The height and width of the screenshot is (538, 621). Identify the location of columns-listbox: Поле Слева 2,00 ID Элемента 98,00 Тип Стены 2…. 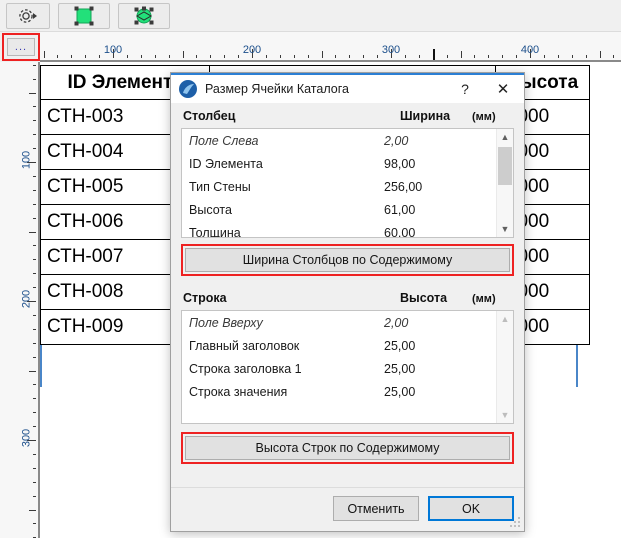
(347, 183).